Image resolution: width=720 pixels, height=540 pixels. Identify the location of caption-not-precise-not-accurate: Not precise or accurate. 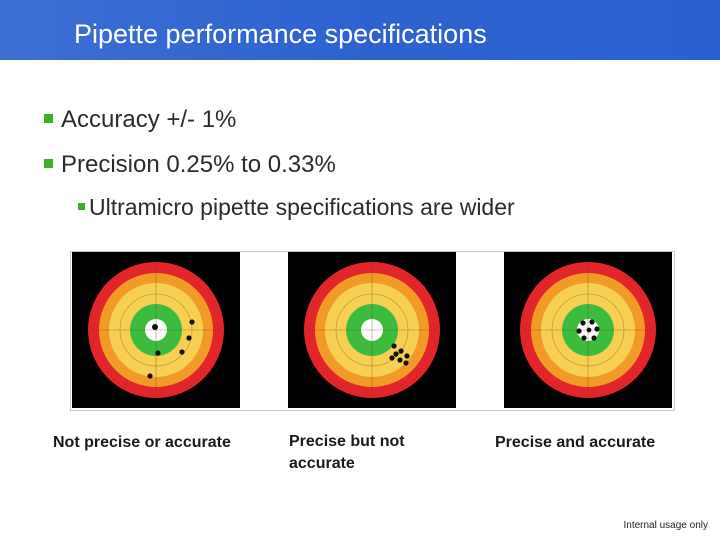
(142, 442).